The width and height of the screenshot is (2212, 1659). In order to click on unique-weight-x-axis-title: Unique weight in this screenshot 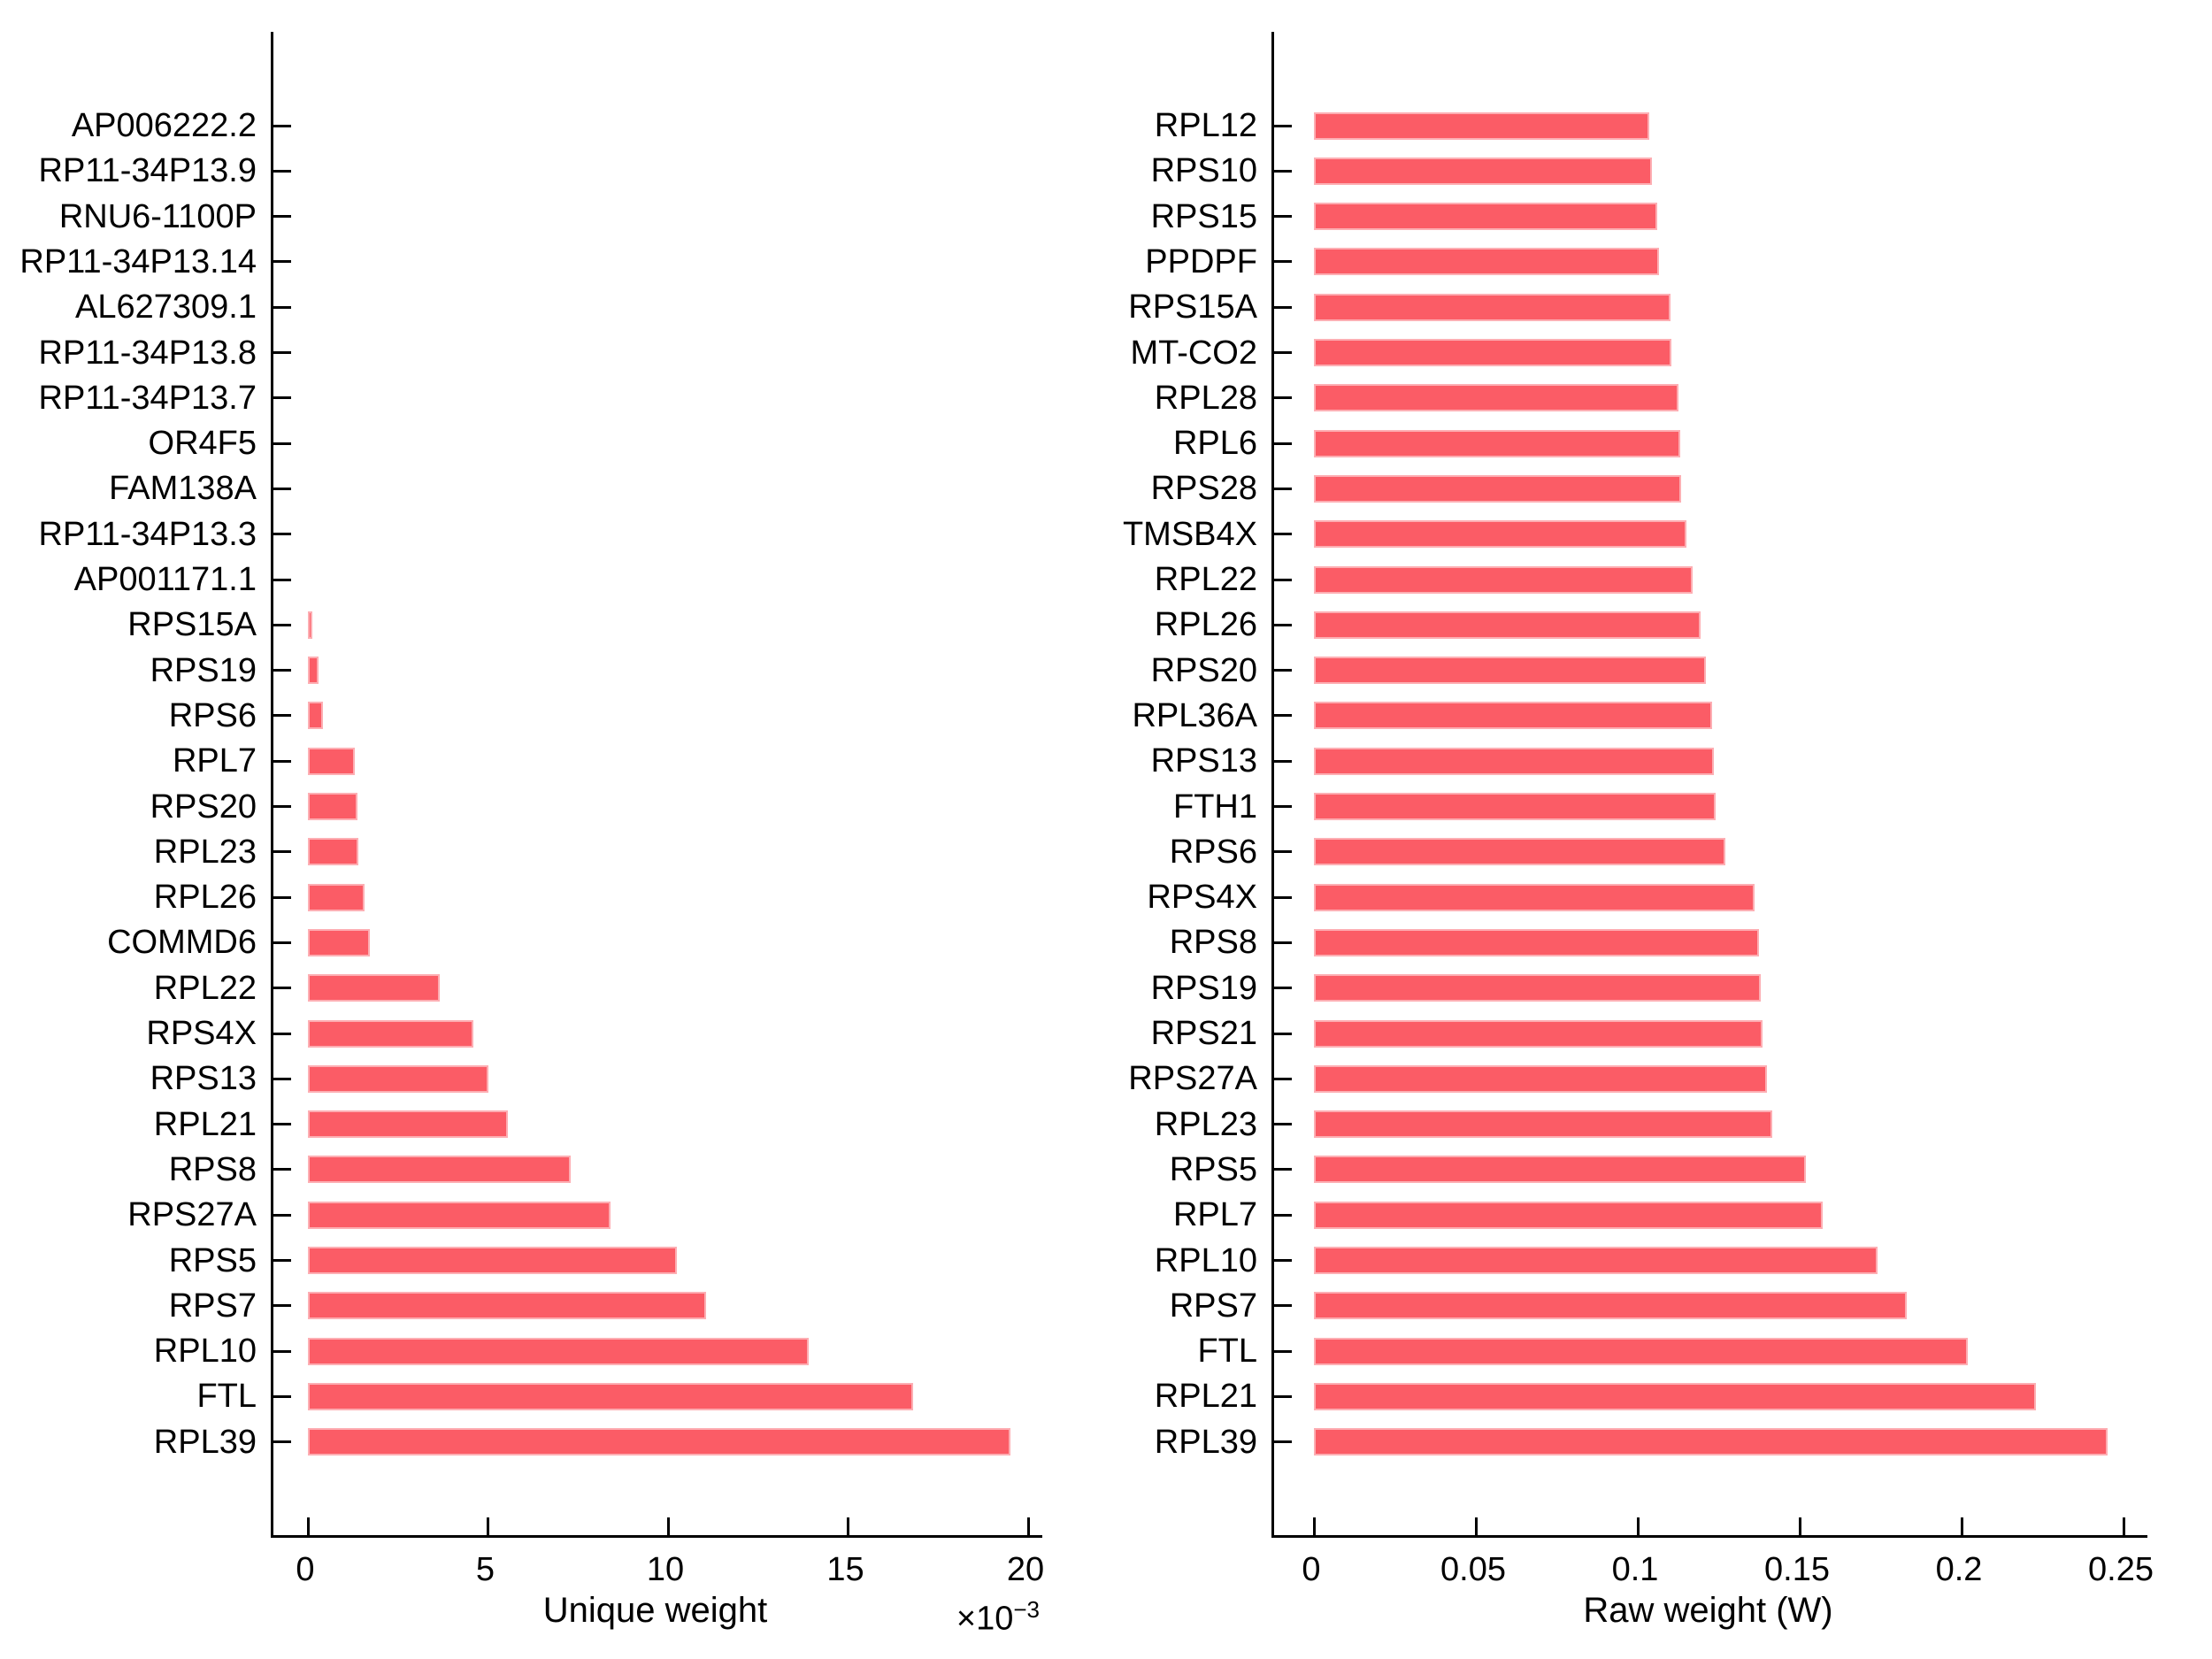, I will do `click(655, 1611)`.